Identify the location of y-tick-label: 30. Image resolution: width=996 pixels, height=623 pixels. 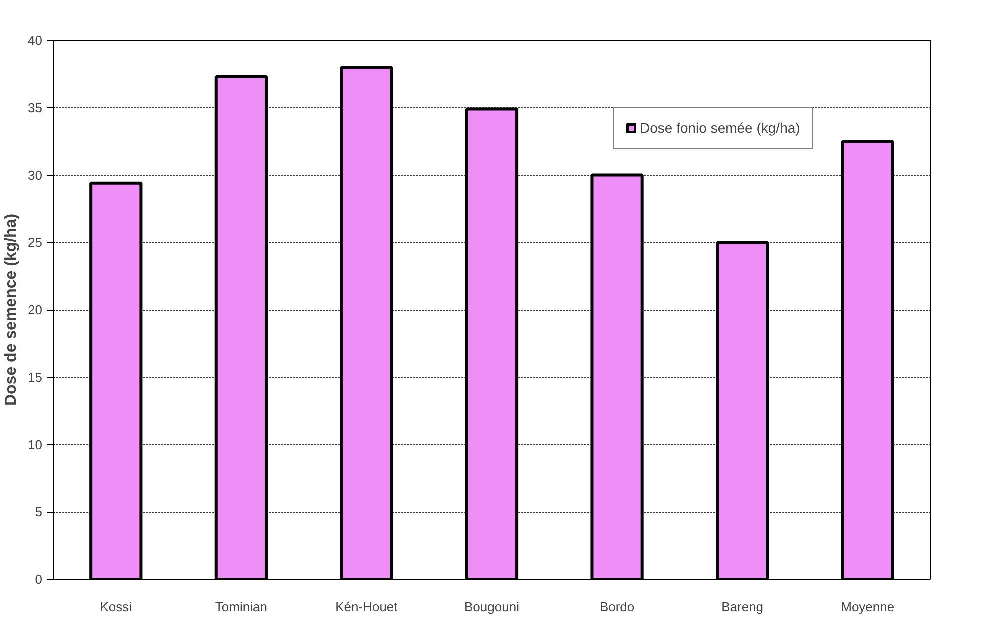
(35, 175).